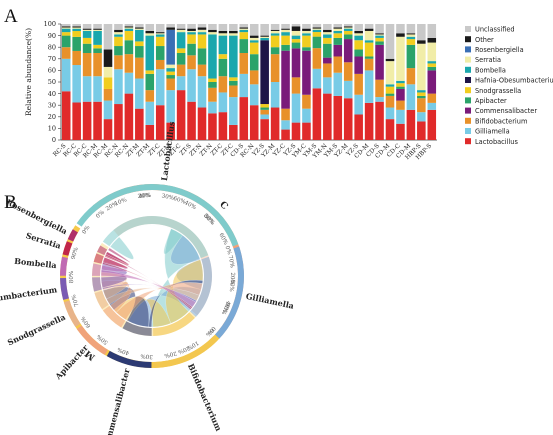  What do you see at coordinates (124, 351) in the screenshot?
I see `group-percent-tick: 40%` at bounding box center [124, 351].